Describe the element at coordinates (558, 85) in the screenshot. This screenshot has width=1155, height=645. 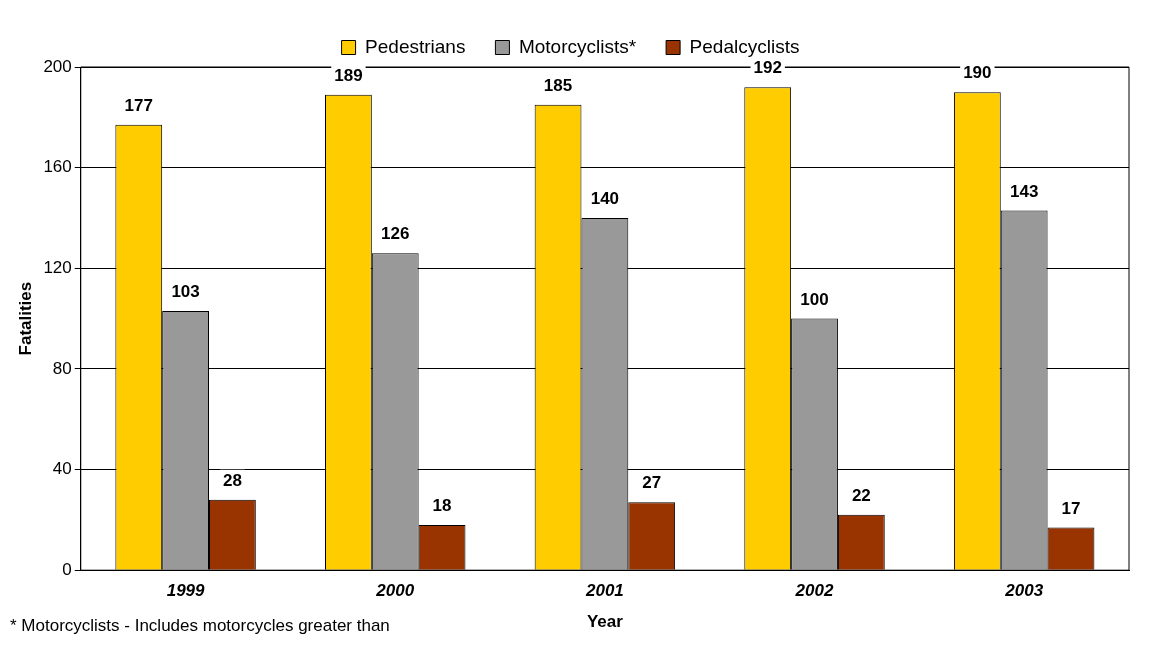
I see `data-label: 185` at that location.